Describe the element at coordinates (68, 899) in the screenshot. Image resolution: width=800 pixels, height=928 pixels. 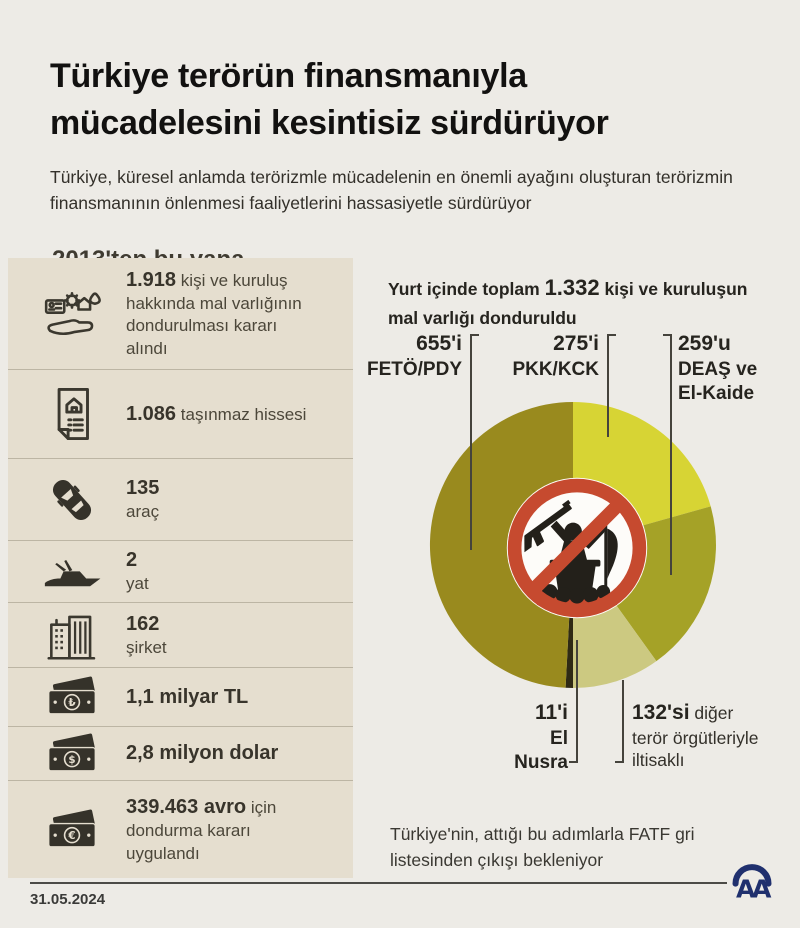
I see `publish-date: 31.05.2024` at that location.